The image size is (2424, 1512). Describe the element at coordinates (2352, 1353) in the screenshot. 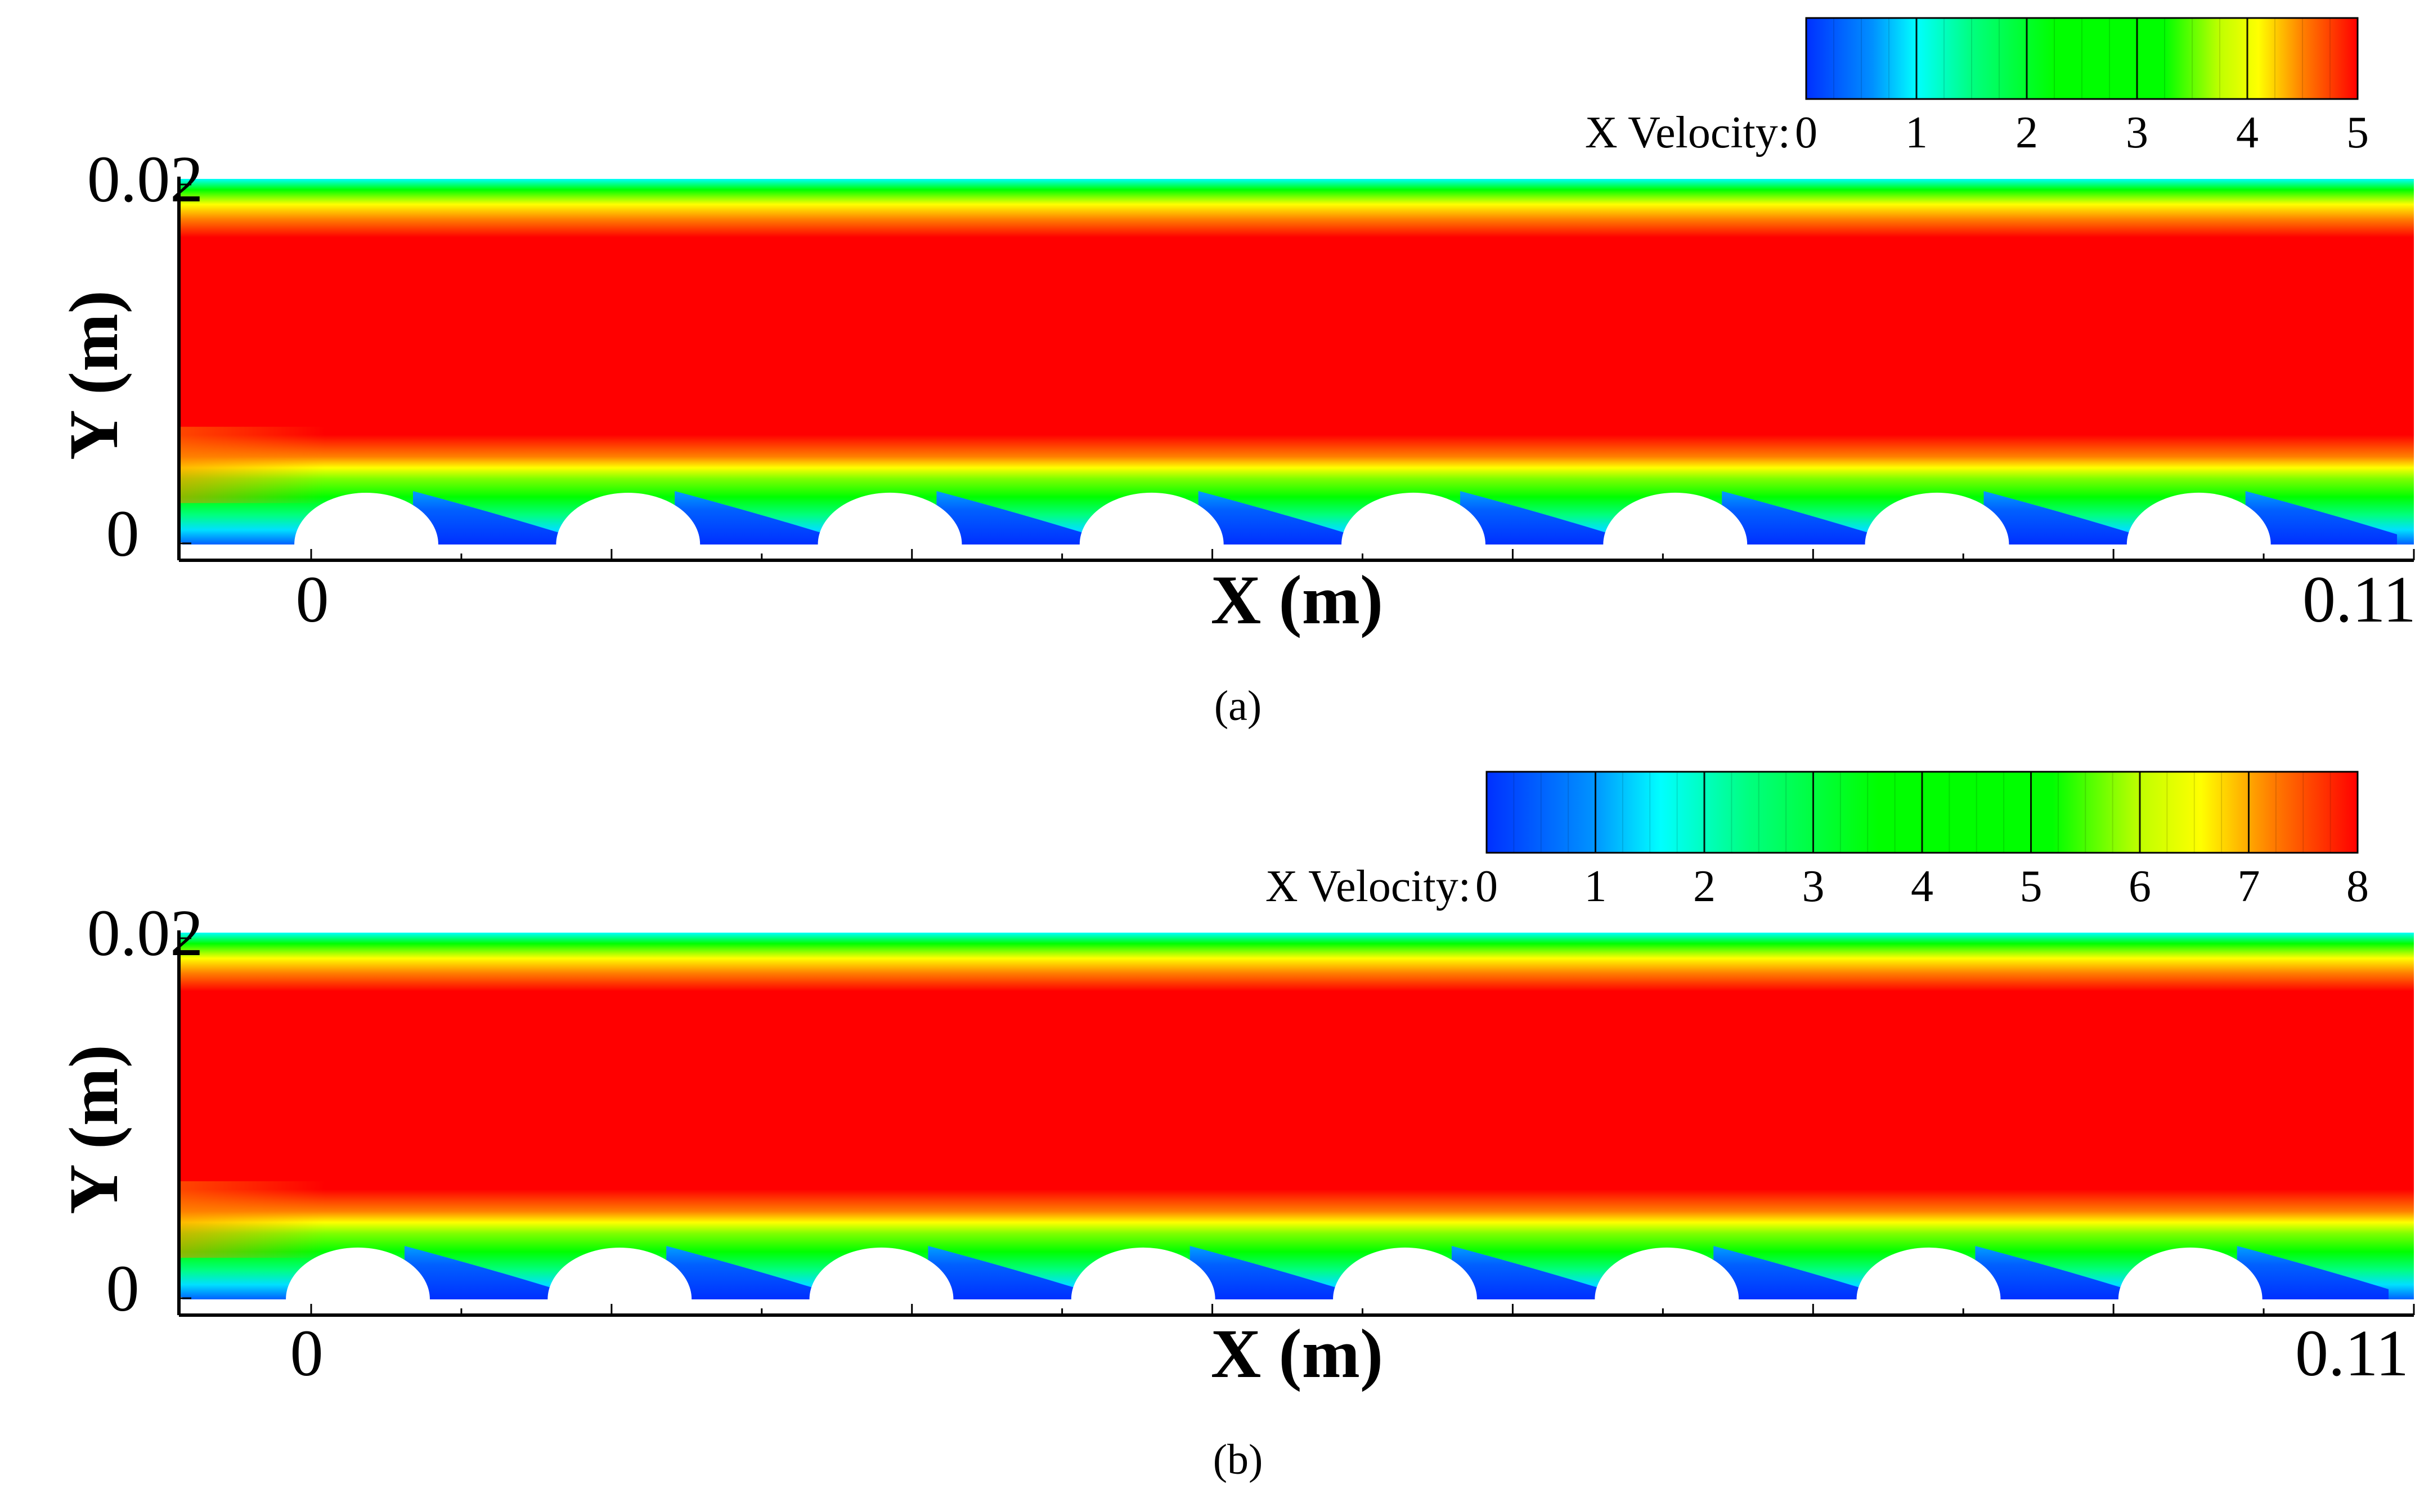

I see `panel-b-x-tick-label-right: 0.11` at that location.